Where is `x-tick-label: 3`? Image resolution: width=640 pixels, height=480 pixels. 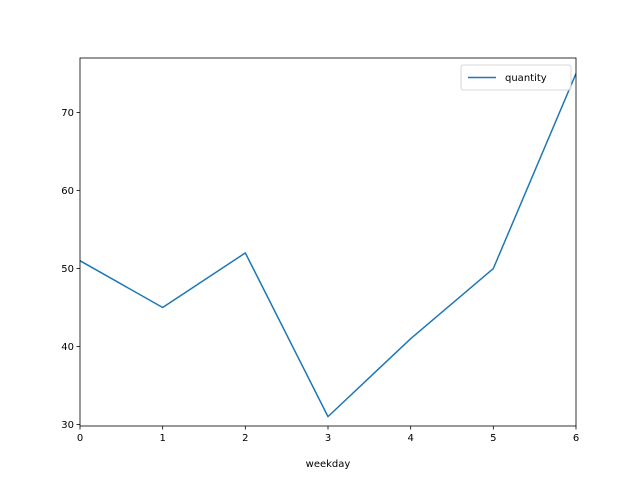
x-tick-label: 3 is located at coordinates (328, 438).